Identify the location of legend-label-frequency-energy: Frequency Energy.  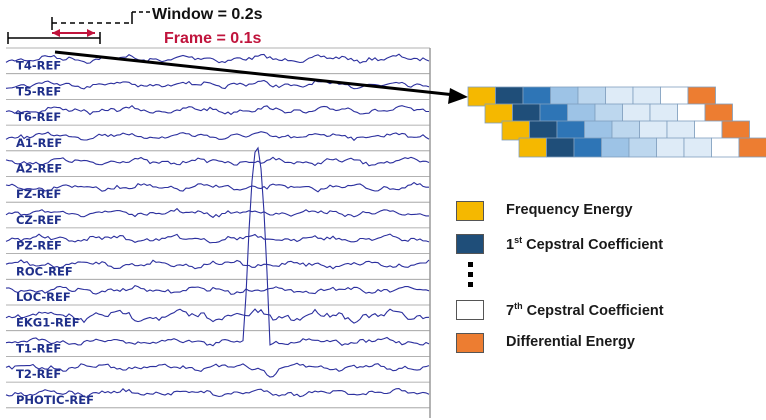
(569, 210).